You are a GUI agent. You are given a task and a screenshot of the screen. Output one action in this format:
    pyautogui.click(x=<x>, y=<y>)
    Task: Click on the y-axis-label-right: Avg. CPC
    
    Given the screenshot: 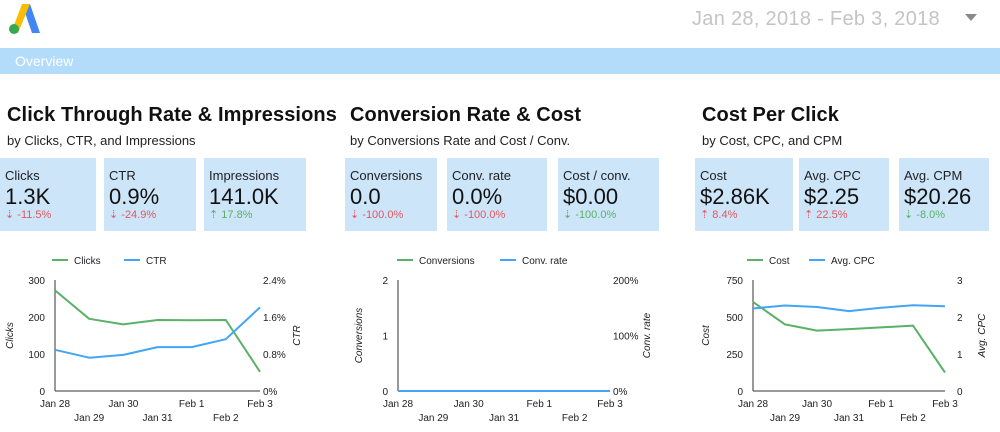 What is the action you would take?
    pyautogui.click(x=982, y=335)
    